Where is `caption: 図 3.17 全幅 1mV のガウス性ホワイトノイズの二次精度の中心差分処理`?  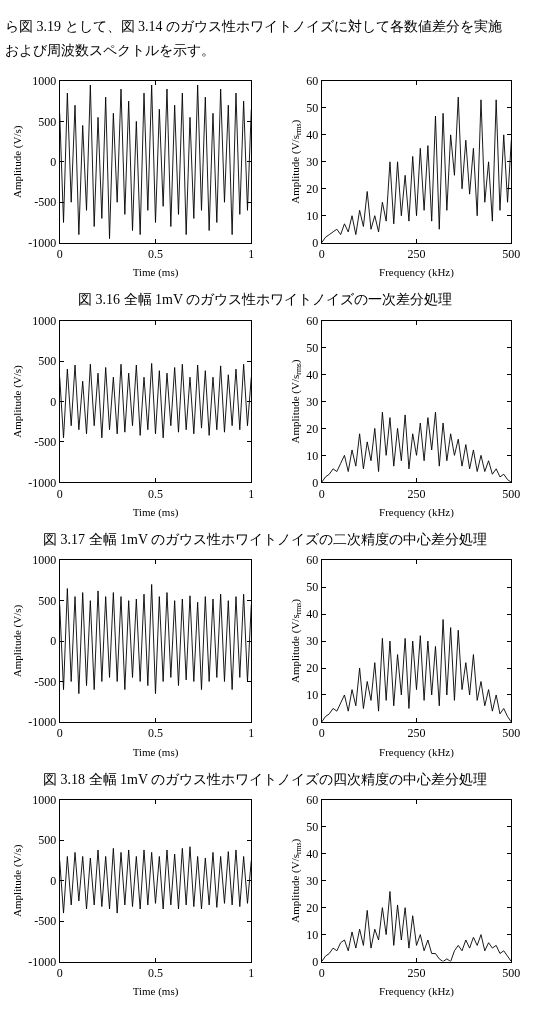 caption: 図 3.17 全幅 1mV のガウス性ホワイトノイズの二次精度の中心差分処理 is located at coordinates (265, 539).